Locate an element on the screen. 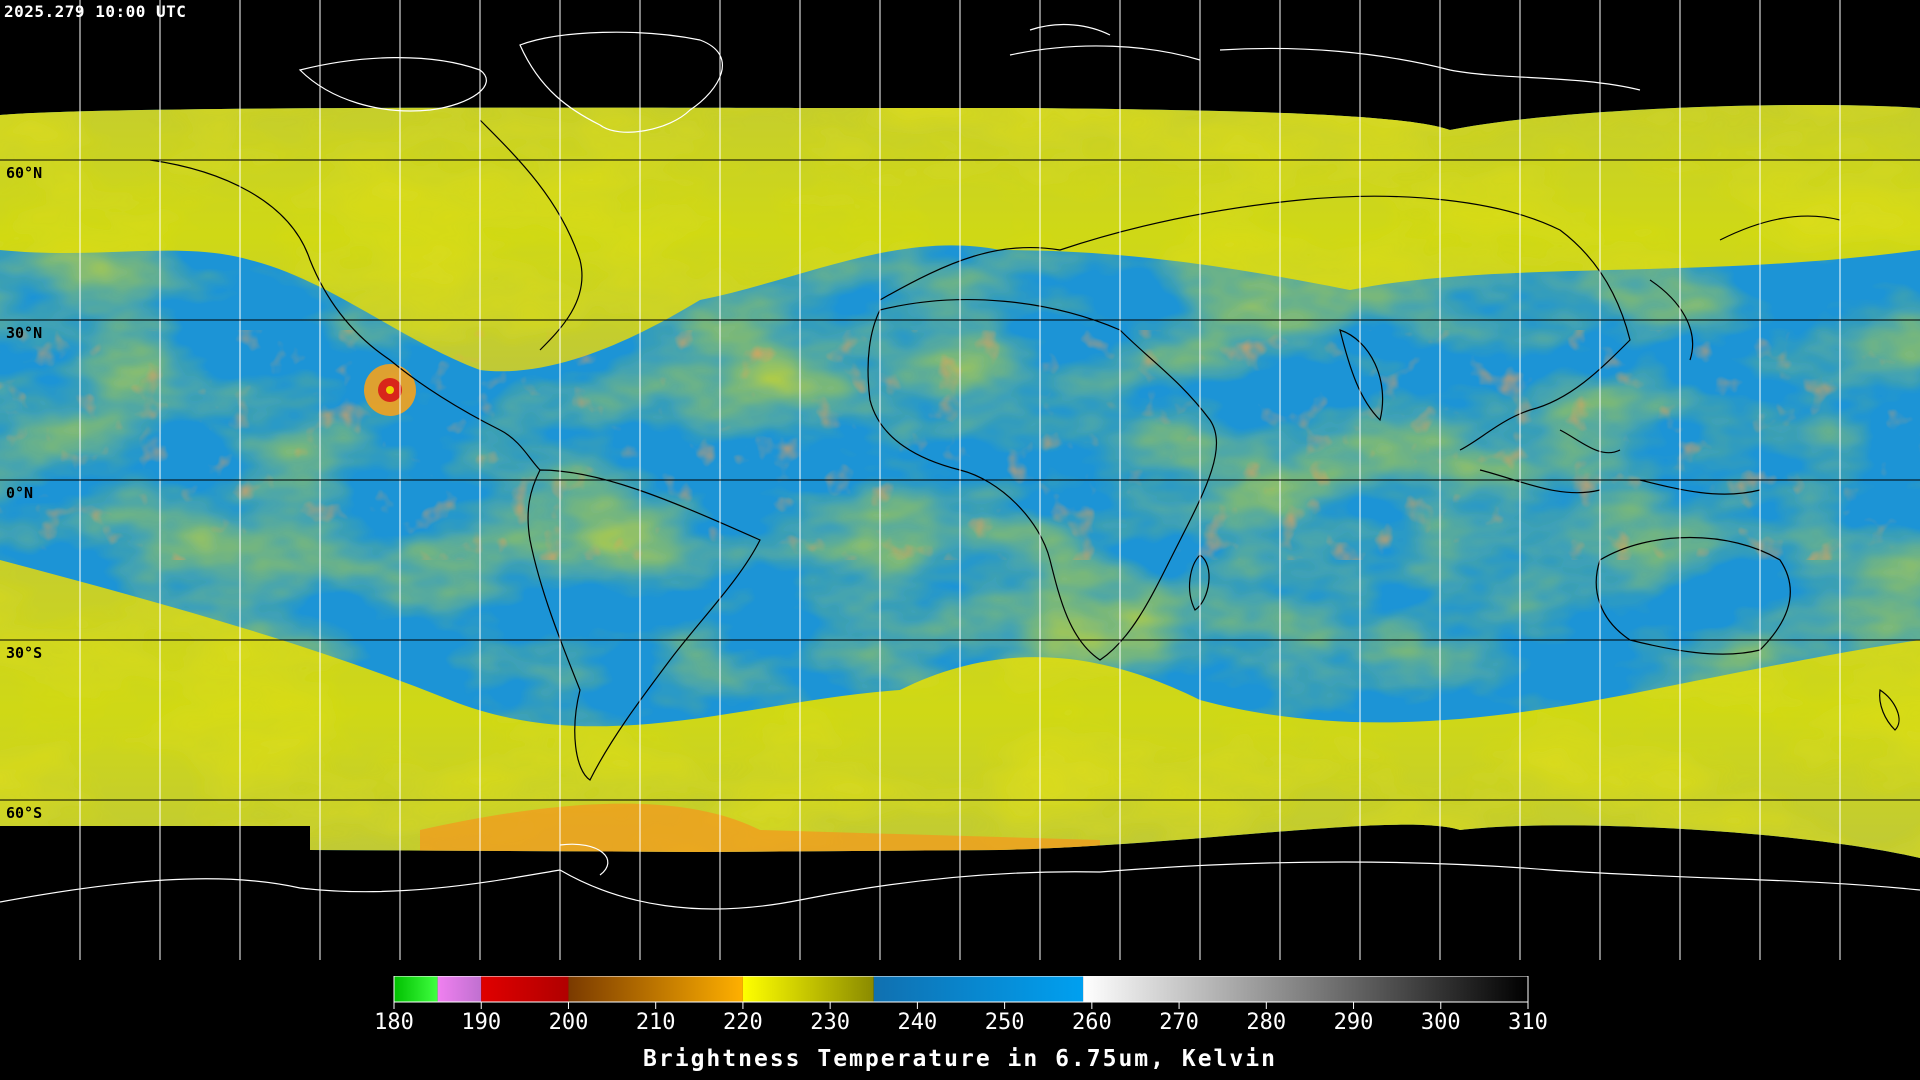 The image size is (1920, 1080). colorbar-panel is located at coordinates (960, 1020).